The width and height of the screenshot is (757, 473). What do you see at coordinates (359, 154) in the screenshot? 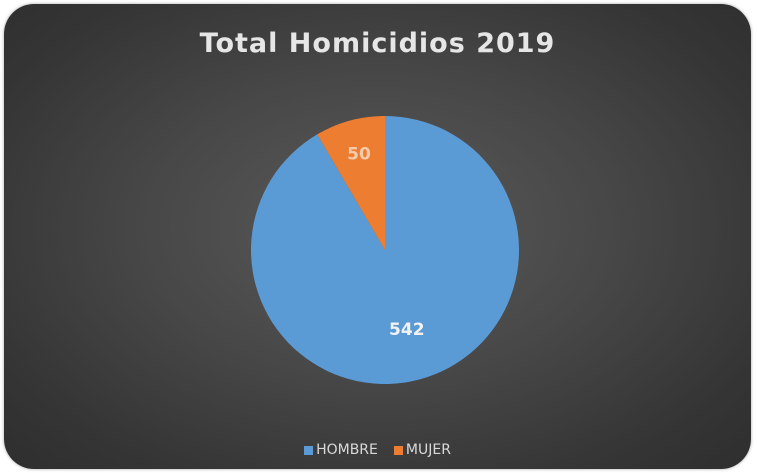
I see `data-label-mujer: 50` at bounding box center [359, 154].